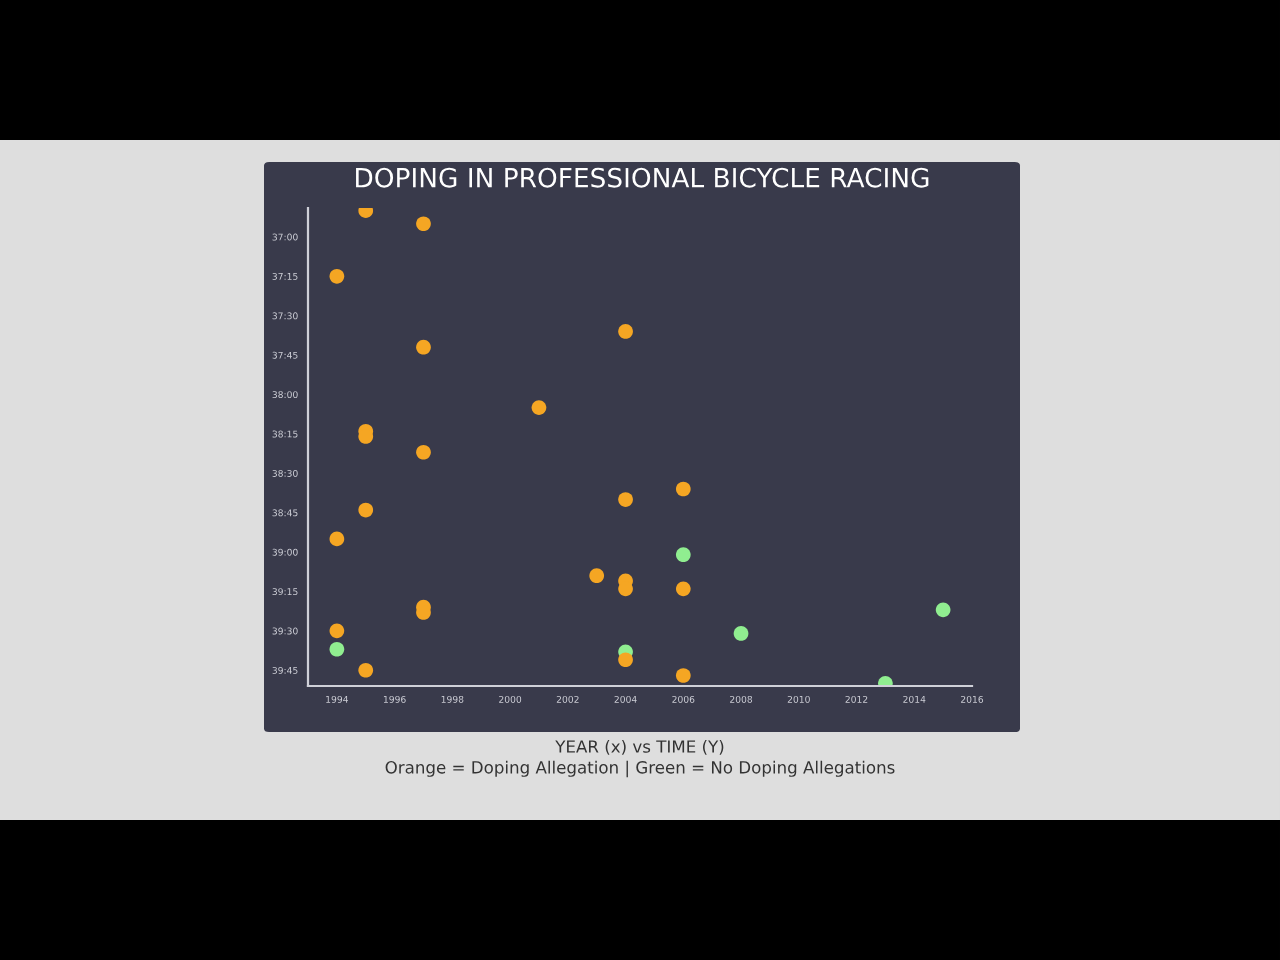  What do you see at coordinates (639, 747) in the screenshot?
I see `text: YEAR (x) vs TIME (Y)` at bounding box center [639, 747].